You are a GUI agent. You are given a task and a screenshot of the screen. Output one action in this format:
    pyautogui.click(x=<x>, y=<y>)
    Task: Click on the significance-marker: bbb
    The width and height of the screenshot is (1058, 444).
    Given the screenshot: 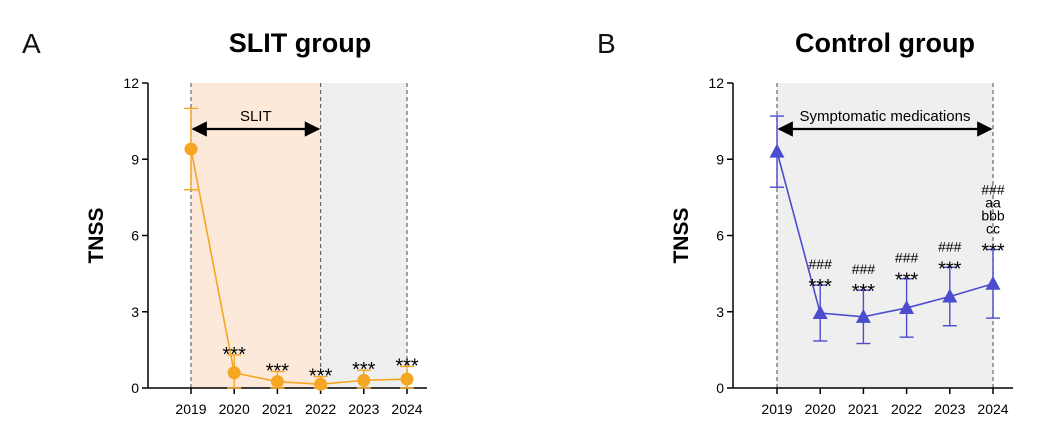 What is the action you would take?
    pyautogui.click(x=993, y=215)
    